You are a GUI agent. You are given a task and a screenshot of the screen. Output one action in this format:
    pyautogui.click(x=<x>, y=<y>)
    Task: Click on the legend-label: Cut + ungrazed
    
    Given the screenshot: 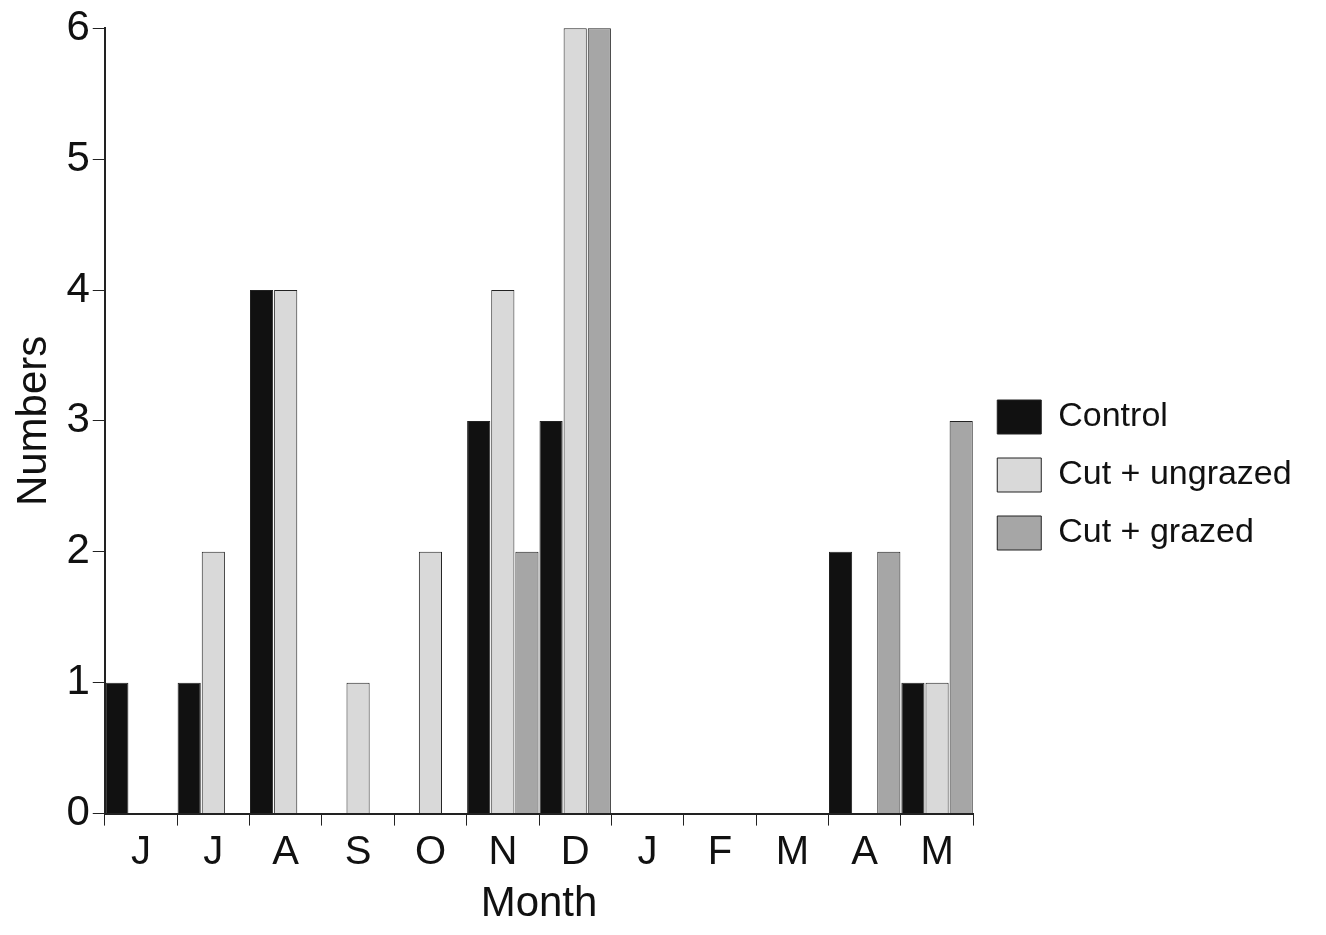 What is the action you would take?
    pyautogui.click(x=1175, y=472)
    